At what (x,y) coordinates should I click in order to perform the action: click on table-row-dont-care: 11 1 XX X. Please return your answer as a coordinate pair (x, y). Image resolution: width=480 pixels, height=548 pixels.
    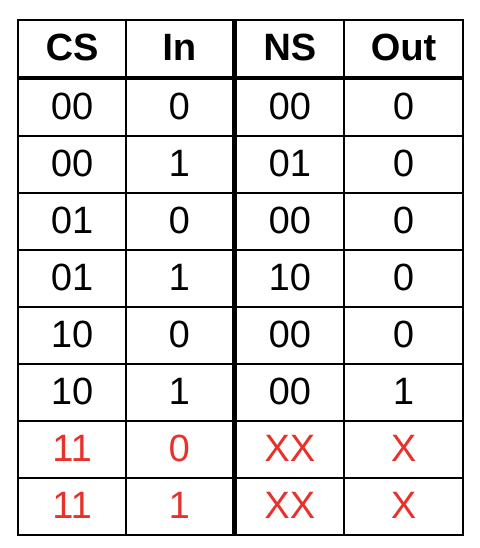
    Looking at the image, I should click on (240, 506).